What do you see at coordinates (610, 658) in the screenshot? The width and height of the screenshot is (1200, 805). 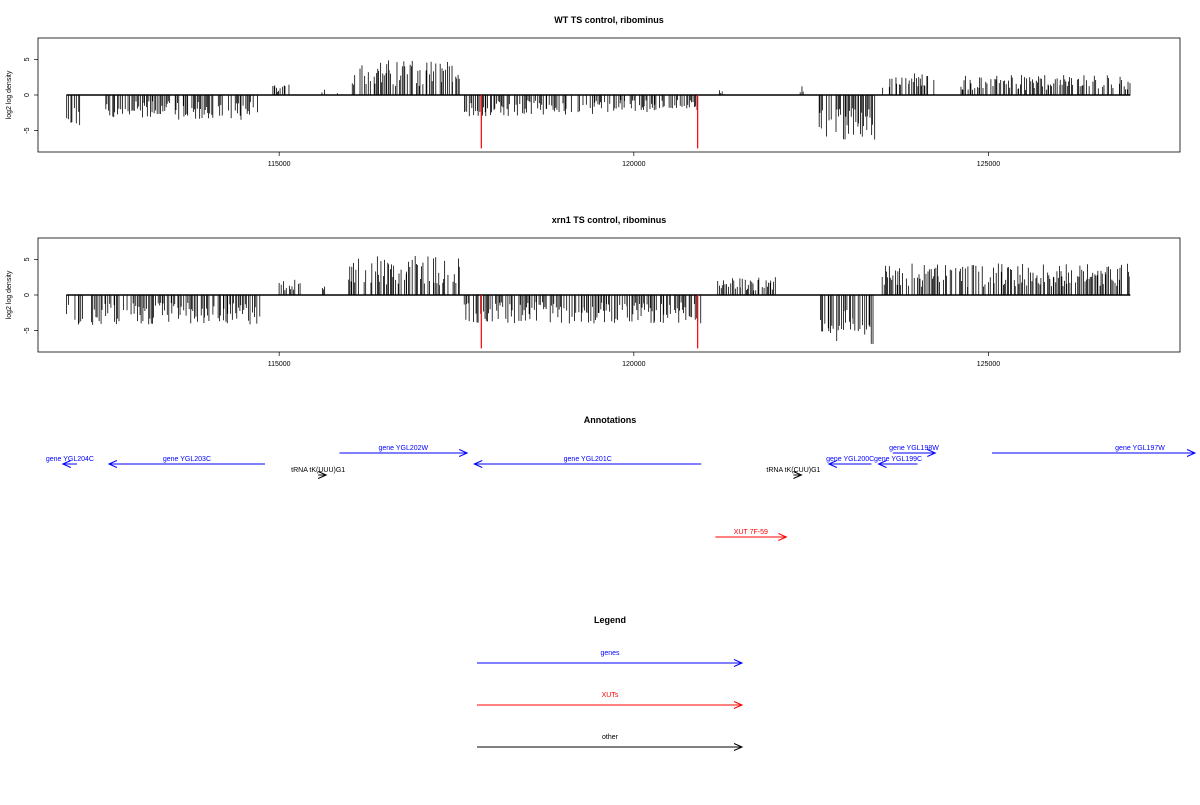 I see `legend-item: genes` at bounding box center [610, 658].